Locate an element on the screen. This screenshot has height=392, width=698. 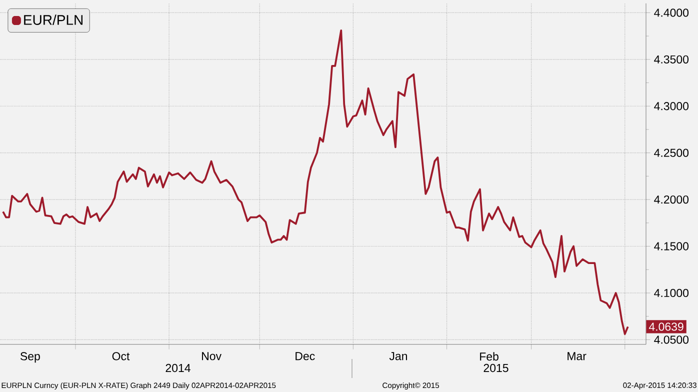
y-tick-label: 4.4000 is located at coordinates (671, 12).